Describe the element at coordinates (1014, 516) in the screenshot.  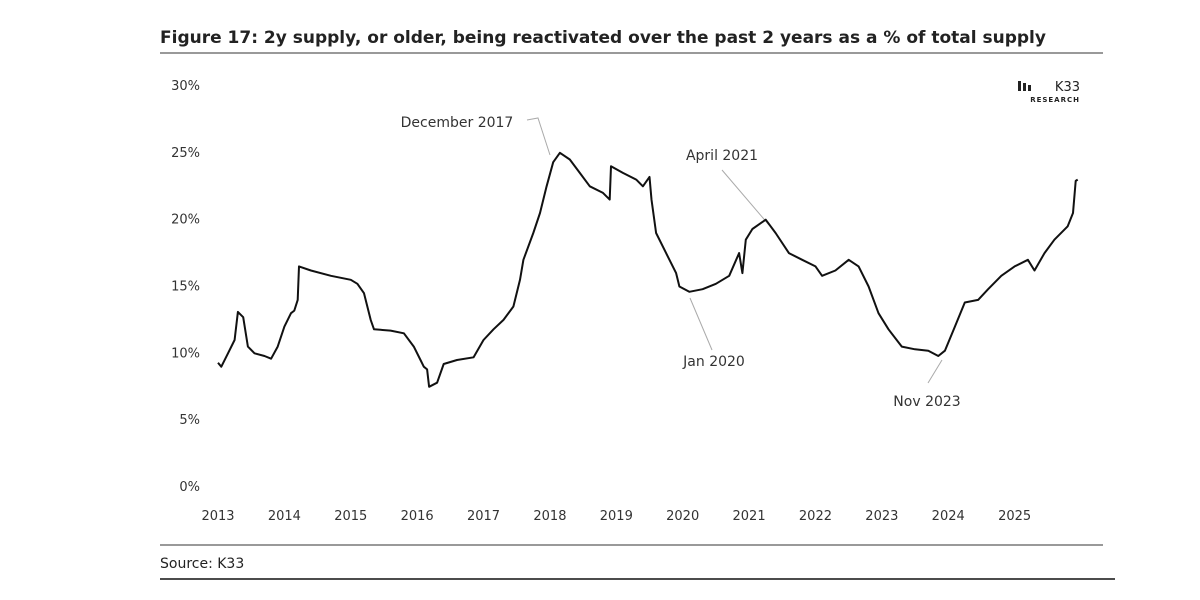
I see `x-tick-label: 2025` at that location.